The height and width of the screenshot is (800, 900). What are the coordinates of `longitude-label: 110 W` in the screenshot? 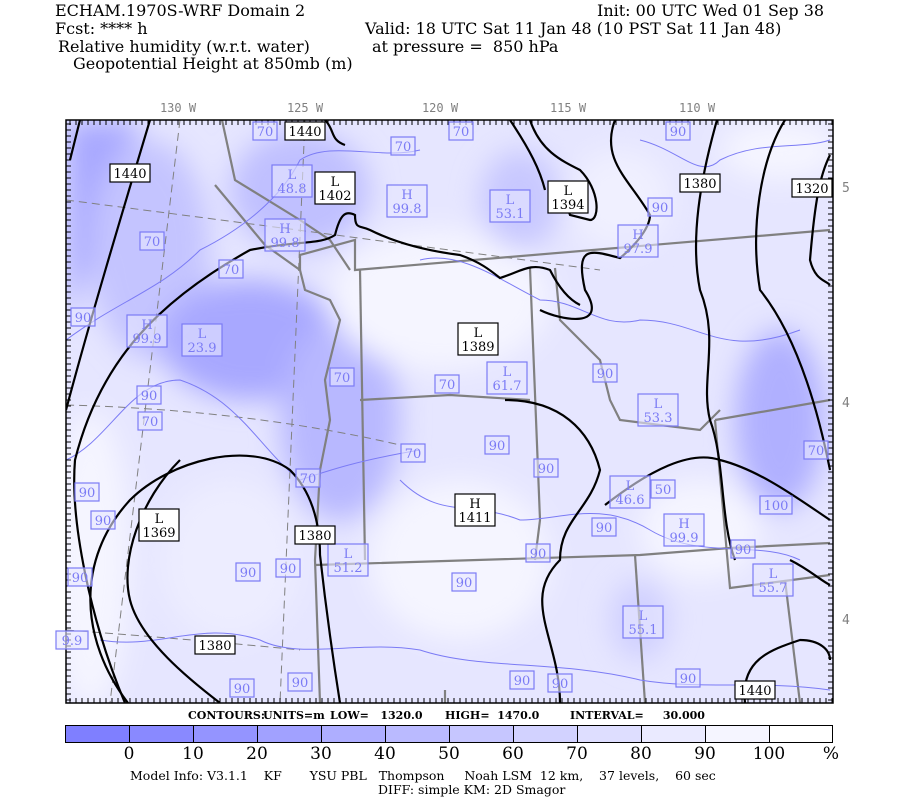 It's located at (697, 108).